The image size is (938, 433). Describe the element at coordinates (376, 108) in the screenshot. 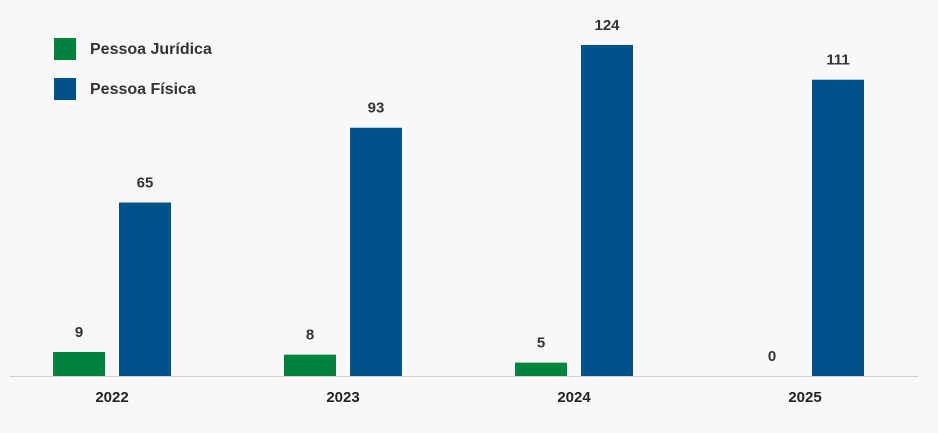

I see `value-label: 93` at that location.